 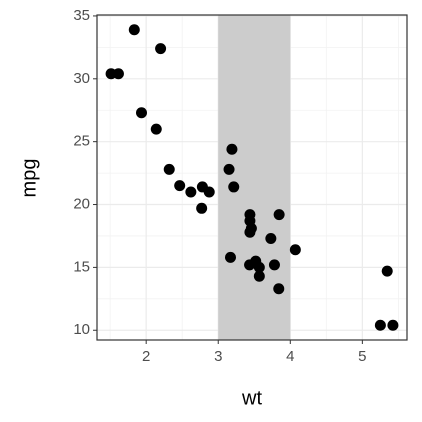 What do you see at coordinates (81, 78) in the screenshot?
I see `y-tick-label: 30` at bounding box center [81, 78].